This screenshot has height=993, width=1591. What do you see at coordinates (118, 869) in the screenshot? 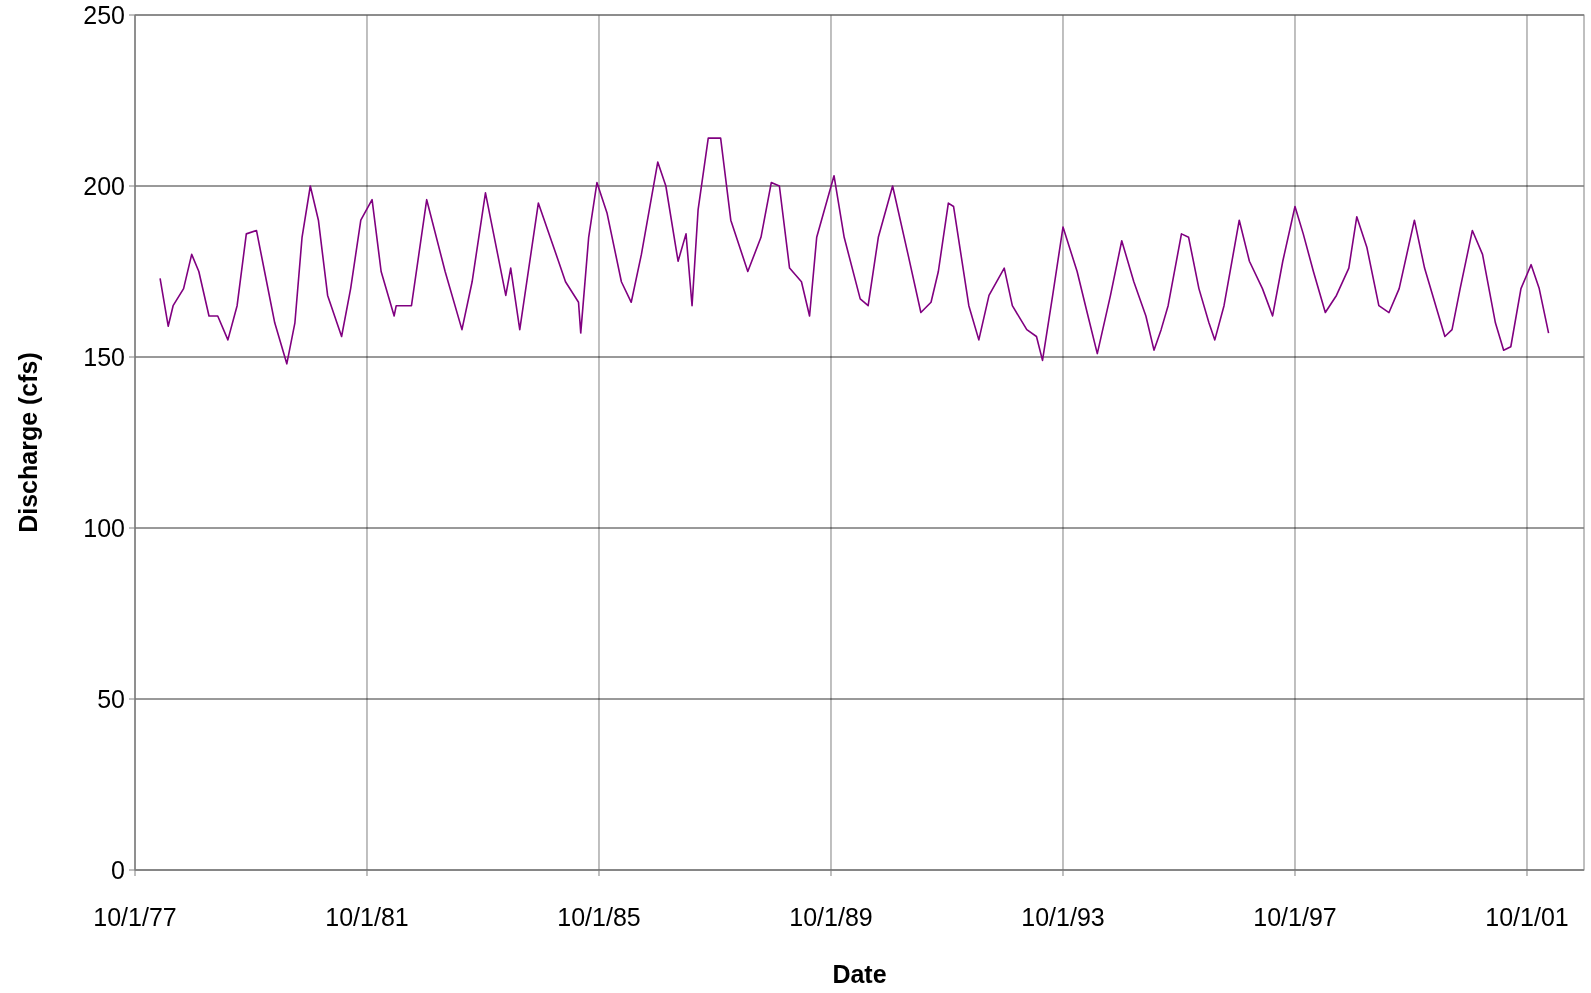
I see `y-tick-label: 0` at bounding box center [118, 869].